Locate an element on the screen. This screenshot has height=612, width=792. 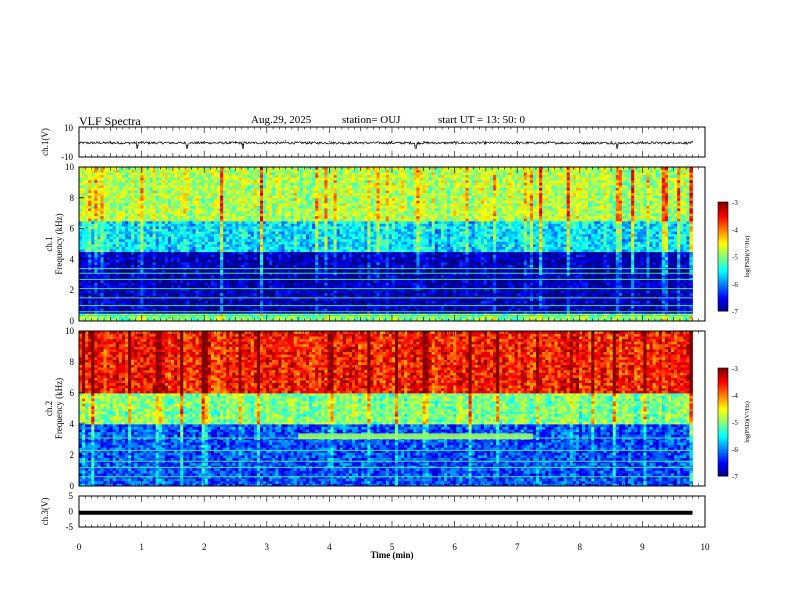
ch1-waveform-panel is located at coordinates (392, 142).